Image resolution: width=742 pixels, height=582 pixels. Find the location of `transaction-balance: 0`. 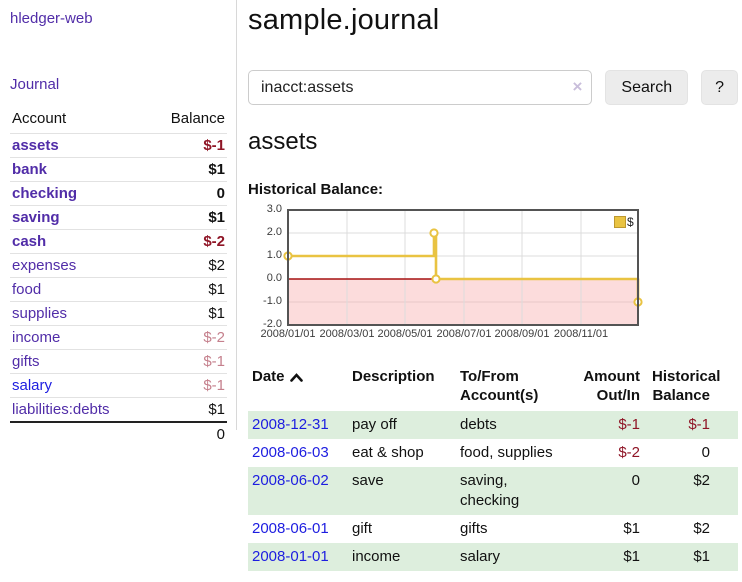

transaction-balance: 0 is located at coordinates (705, 452).